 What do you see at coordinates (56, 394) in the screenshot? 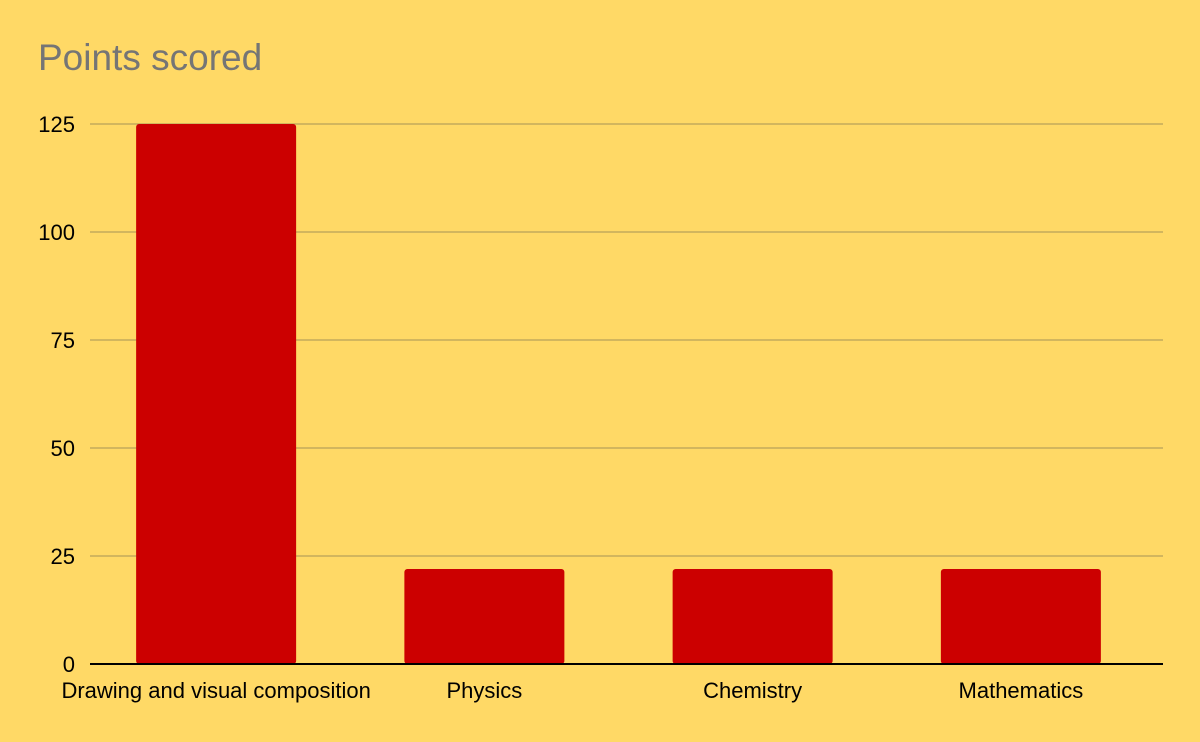
I see `y-tick-labels: 0 25 50 75 100 125` at bounding box center [56, 394].